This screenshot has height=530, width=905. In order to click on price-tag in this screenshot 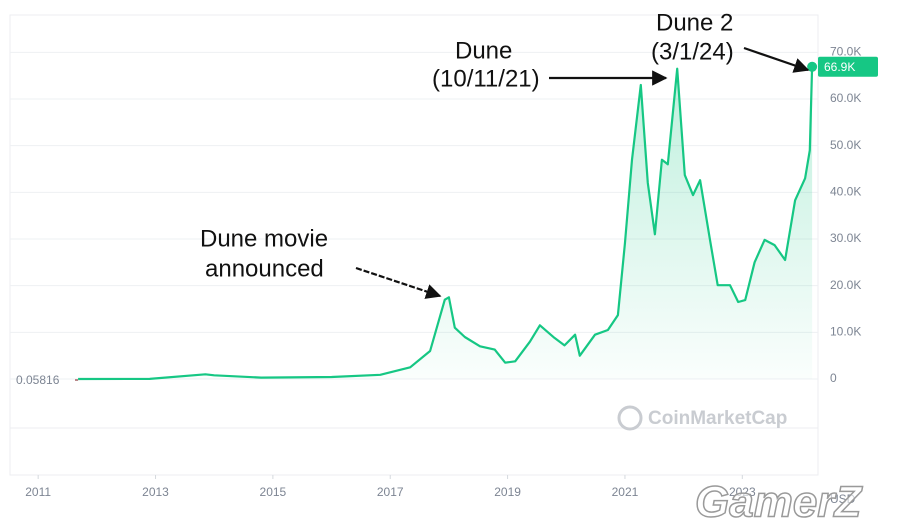, I will do `click(848, 66)`.